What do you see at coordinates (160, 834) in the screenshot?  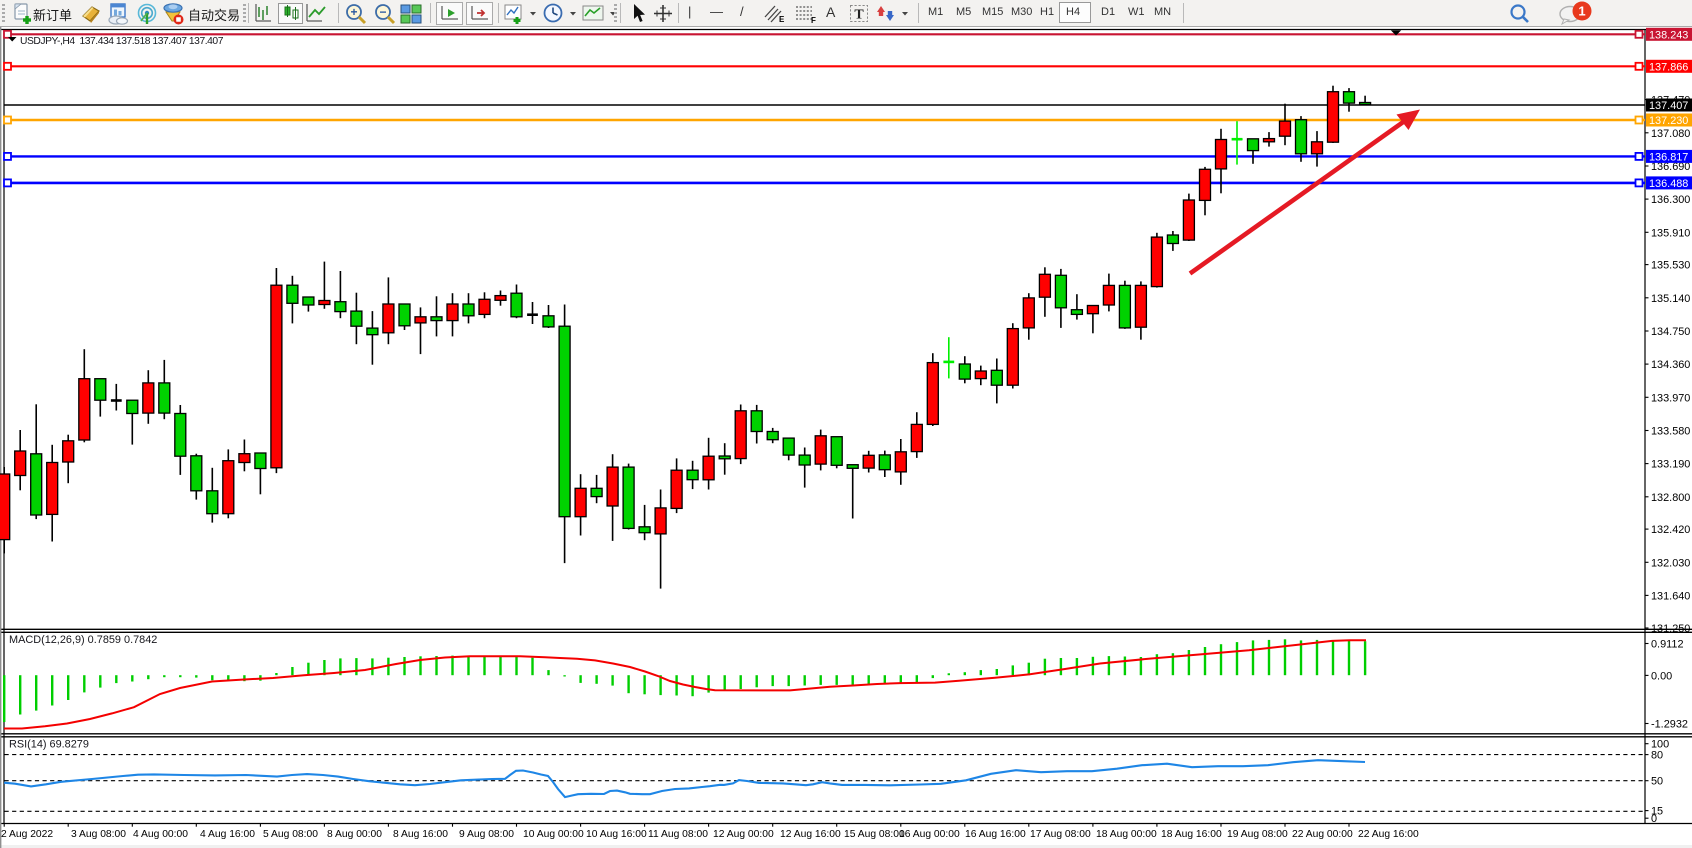 I see `svg-text: 4 Aug 00:00` at bounding box center [160, 834].